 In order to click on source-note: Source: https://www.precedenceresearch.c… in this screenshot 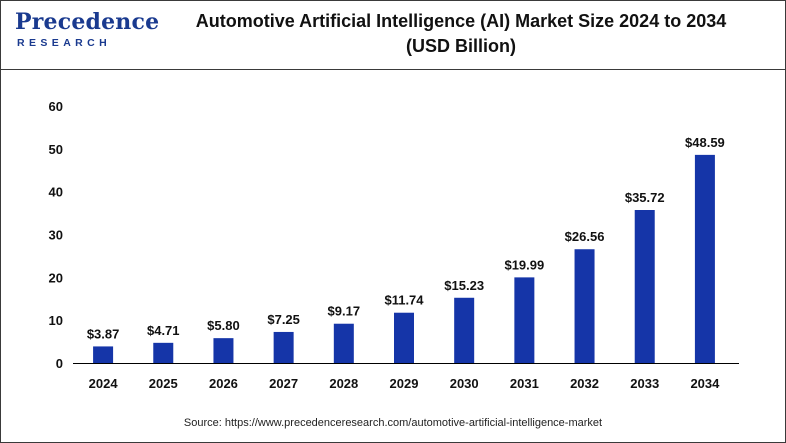, I will do `click(393, 423)`.